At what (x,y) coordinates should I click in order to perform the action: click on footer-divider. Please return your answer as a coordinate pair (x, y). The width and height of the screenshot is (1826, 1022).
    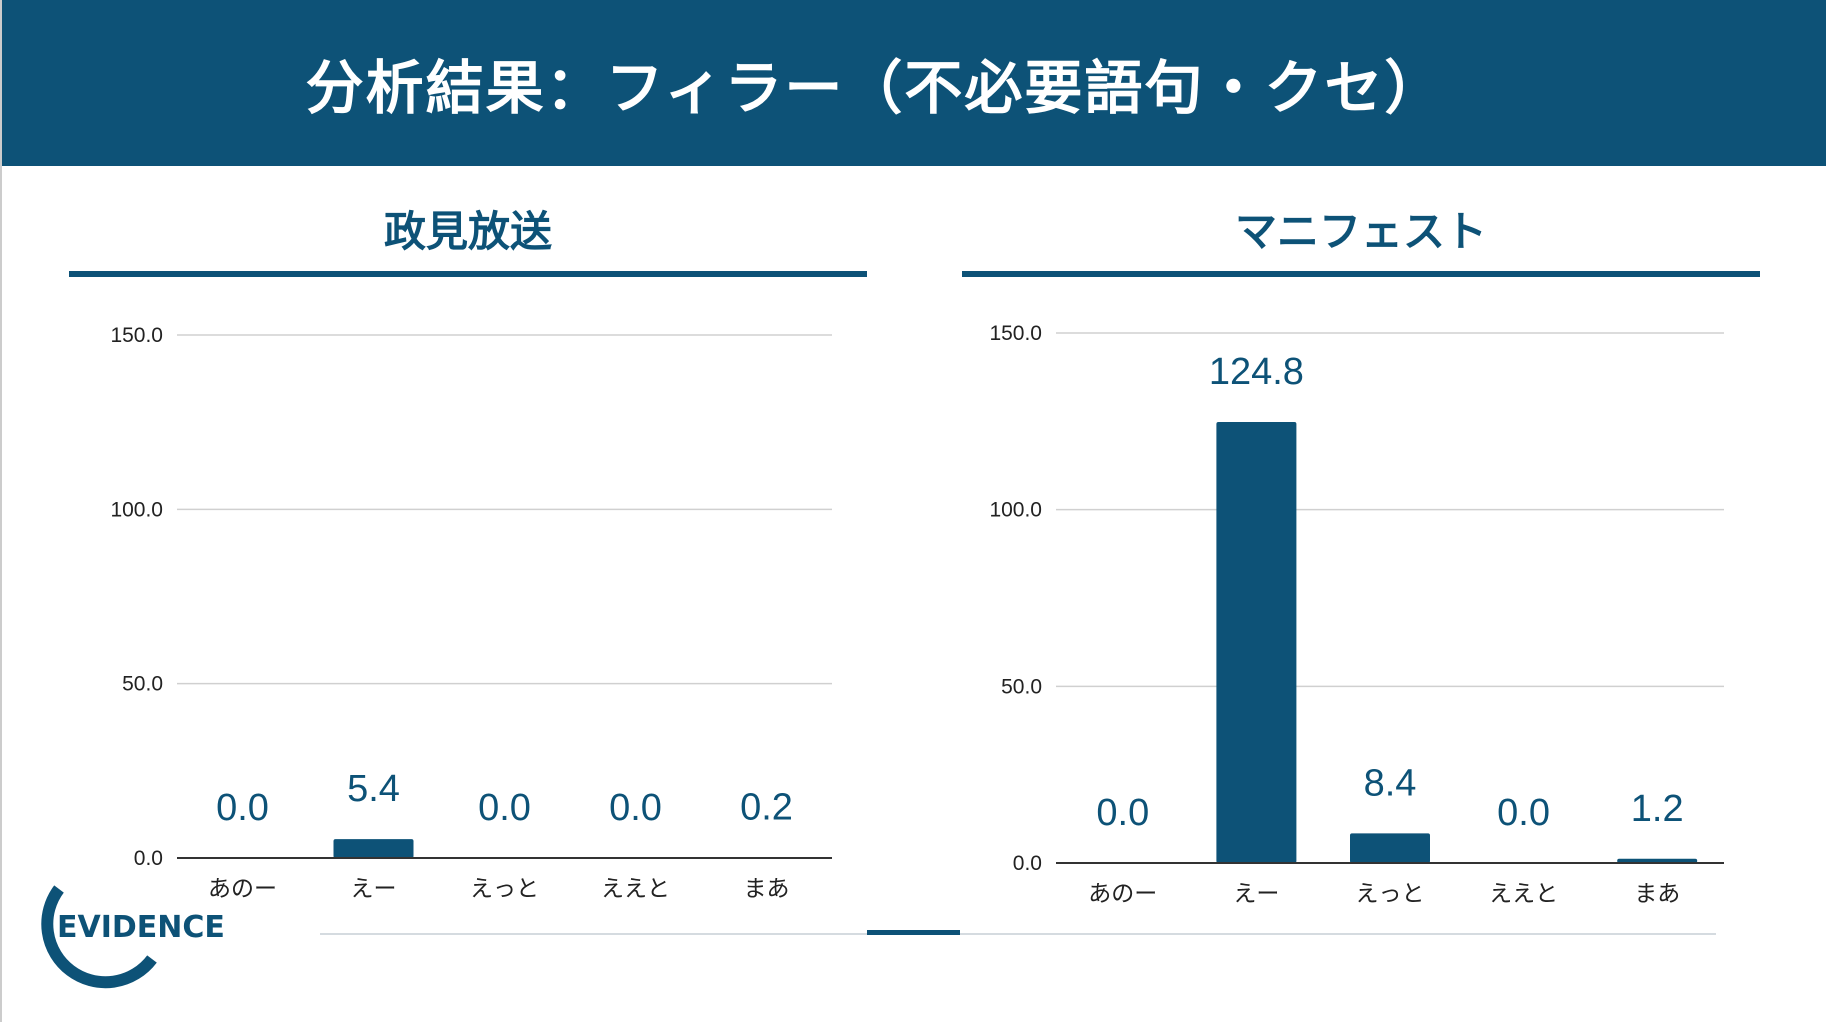
    Looking at the image, I should click on (1018, 934).